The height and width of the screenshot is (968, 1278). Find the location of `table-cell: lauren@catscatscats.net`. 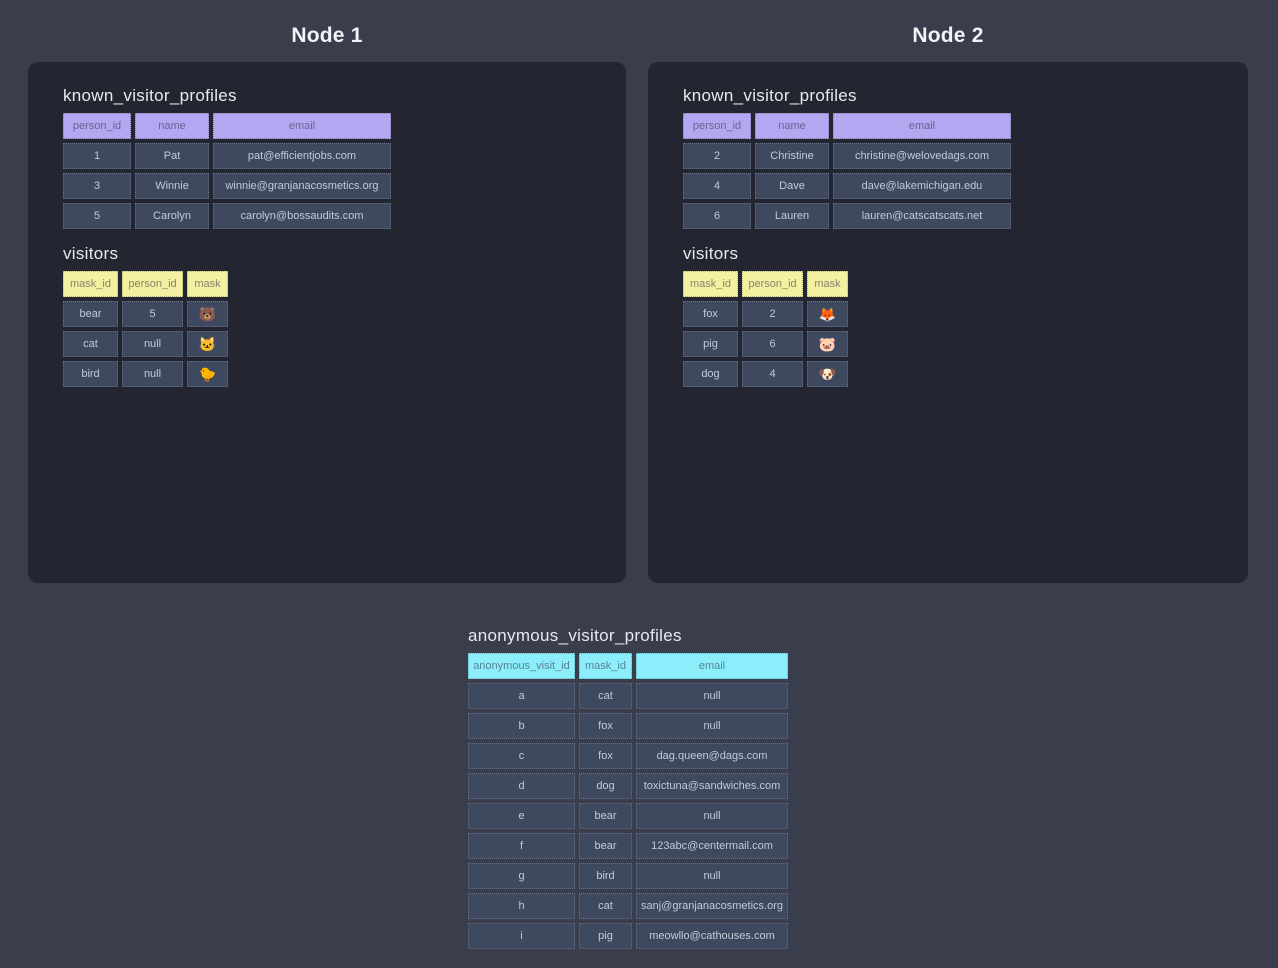

table-cell: lauren@catscatscats.net is located at coordinates (922, 216).